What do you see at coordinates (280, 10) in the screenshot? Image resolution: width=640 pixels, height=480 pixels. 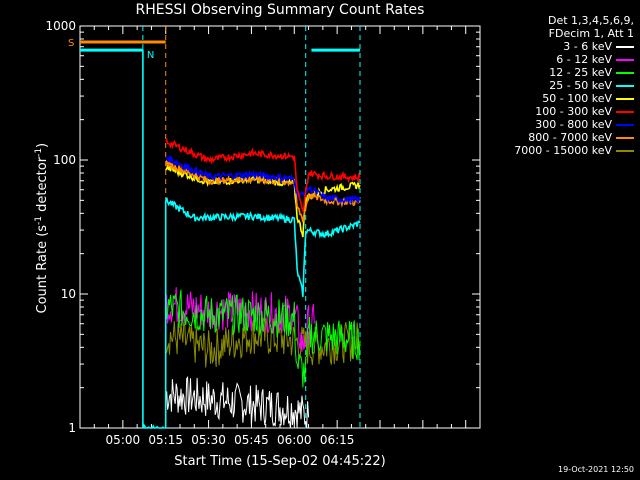 I see `chart-title: RHESSI Observing Summary Count Rates` at bounding box center [280, 10].